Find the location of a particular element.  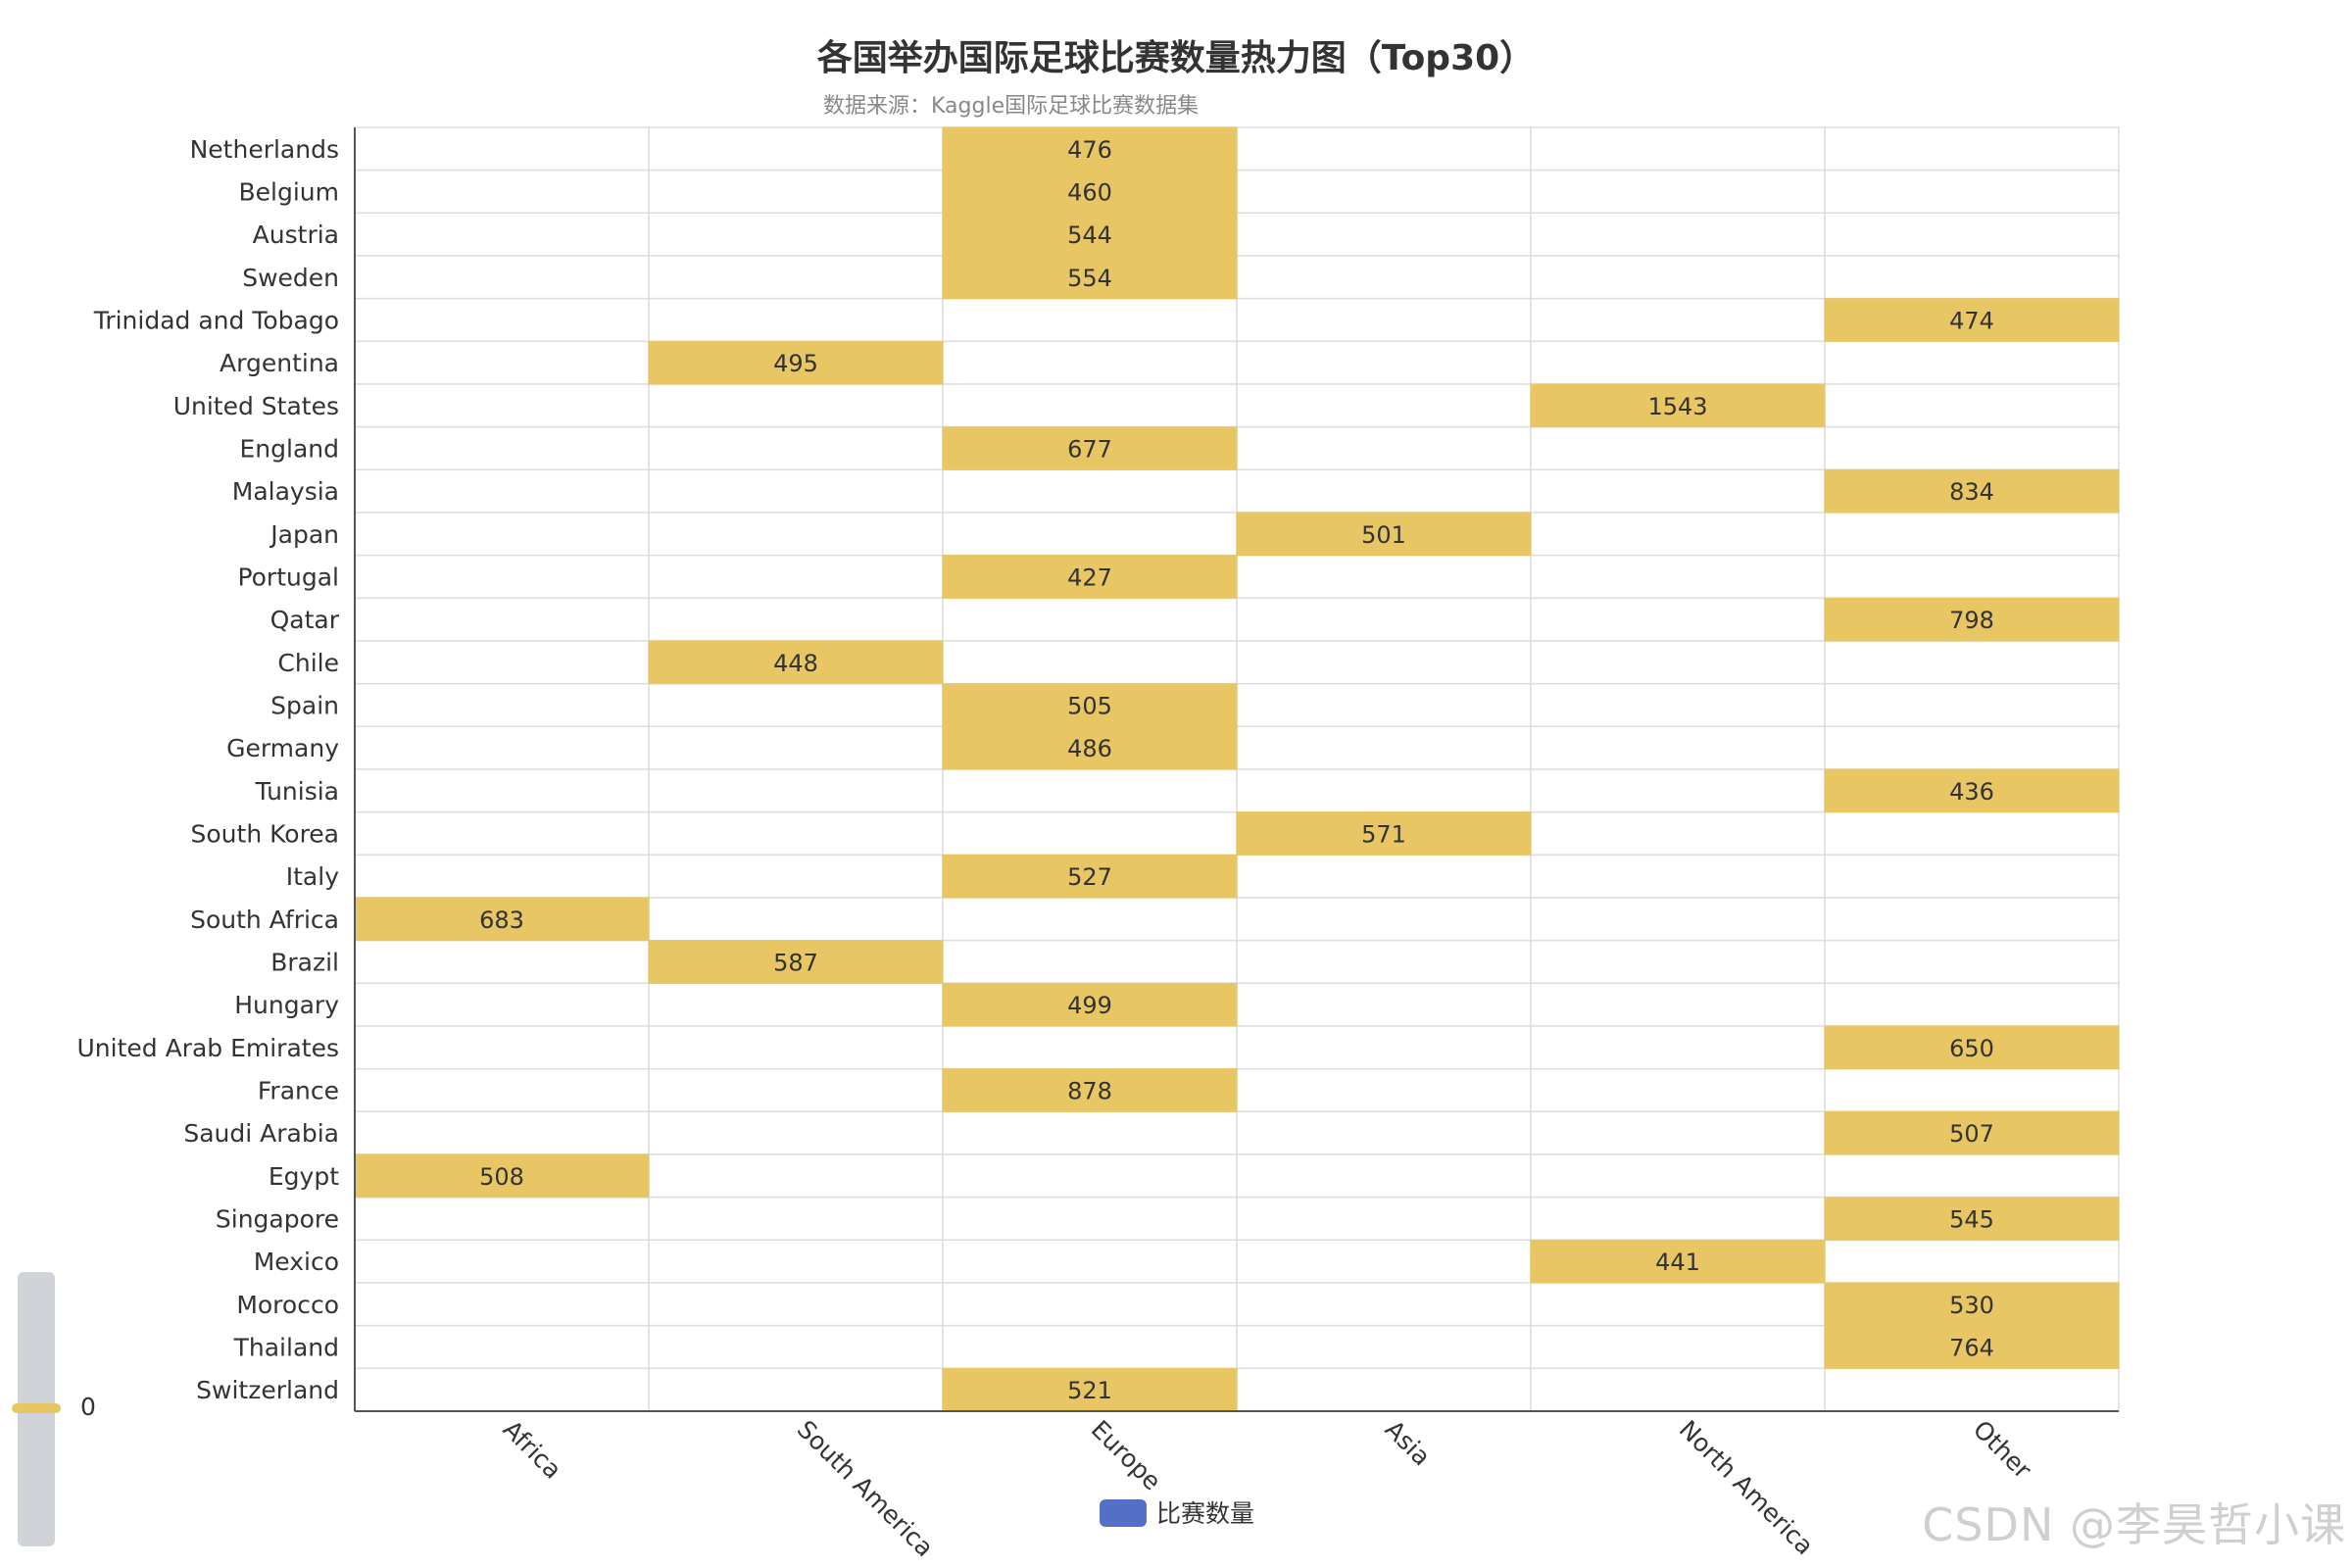

cell-value-label: 427 is located at coordinates (1089, 578).